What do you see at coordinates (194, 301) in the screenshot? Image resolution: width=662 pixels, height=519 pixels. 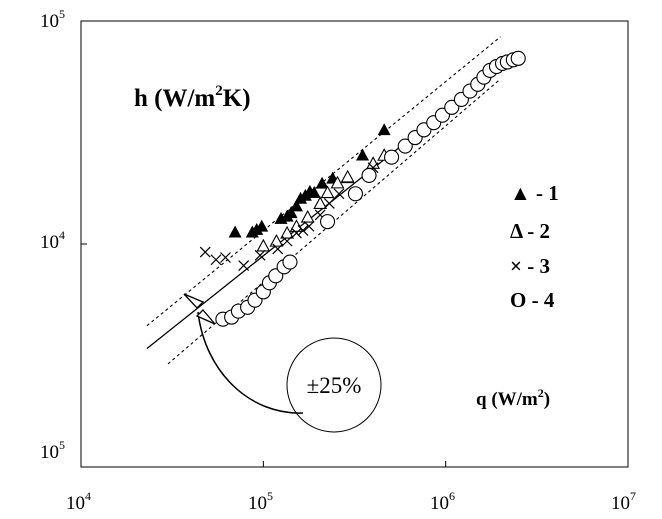 I see `arrow-head-upper` at bounding box center [194, 301].